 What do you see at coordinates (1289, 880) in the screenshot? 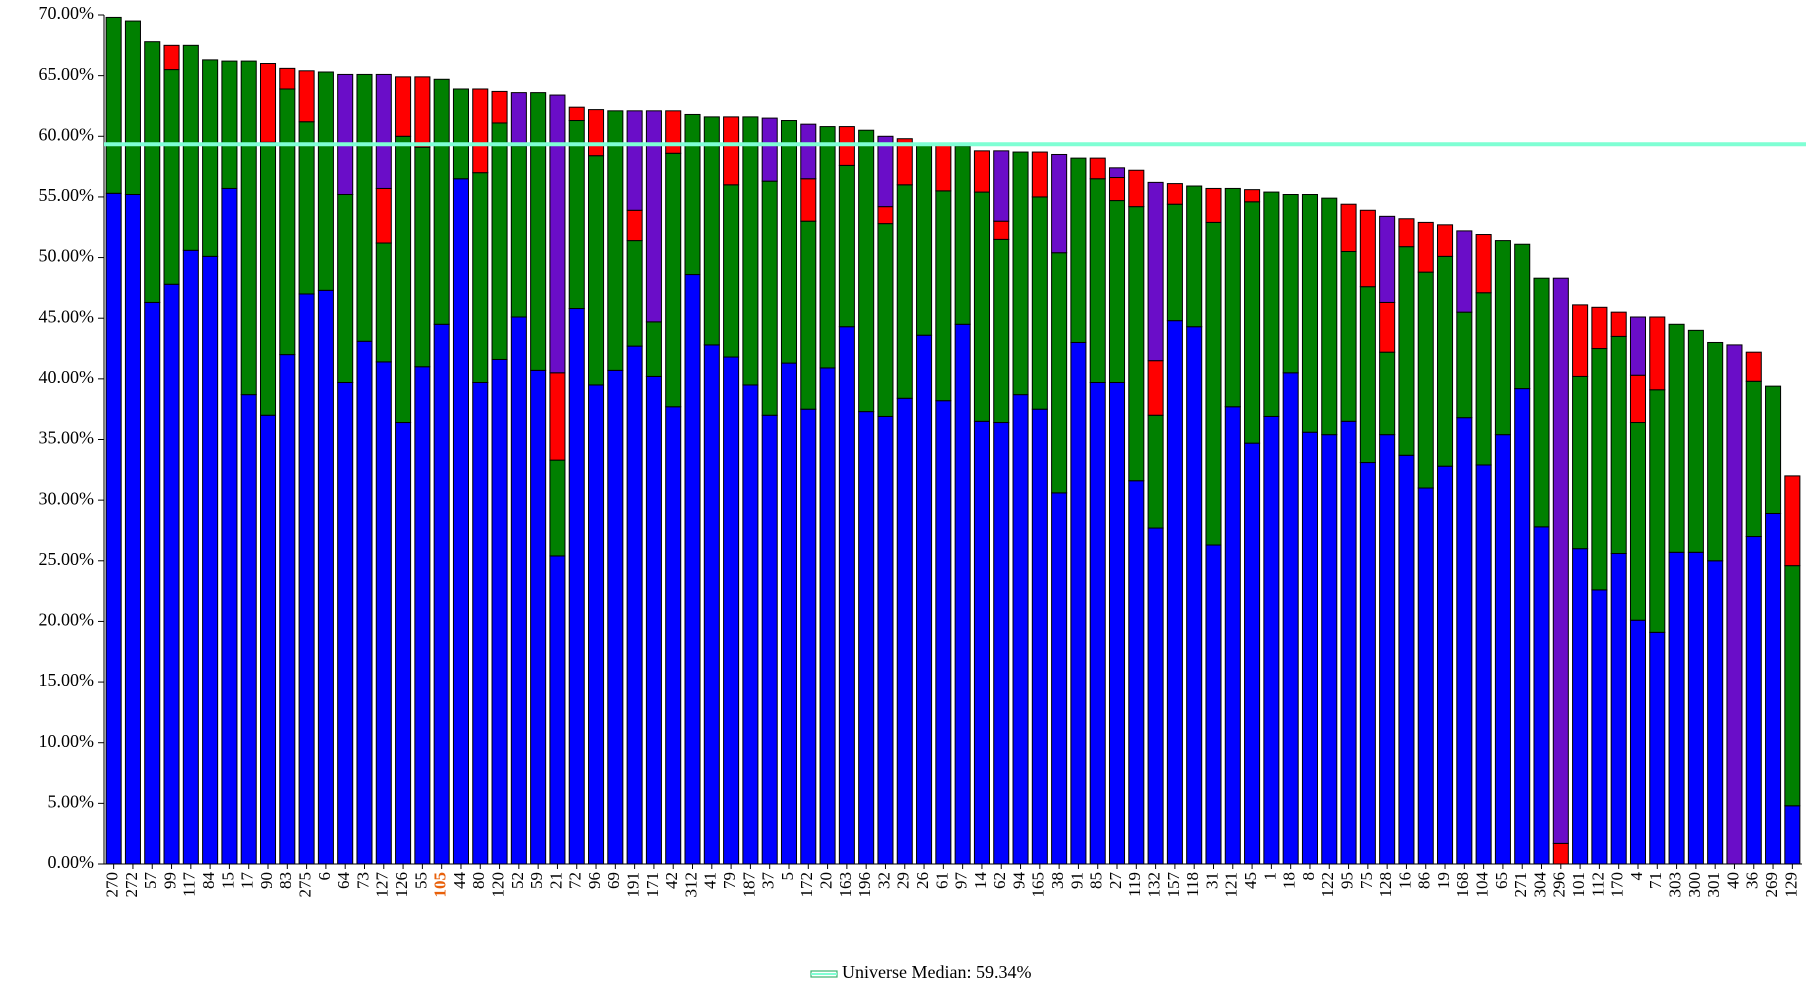
I see `x-tick-label: 18` at bounding box center [1289, 880].